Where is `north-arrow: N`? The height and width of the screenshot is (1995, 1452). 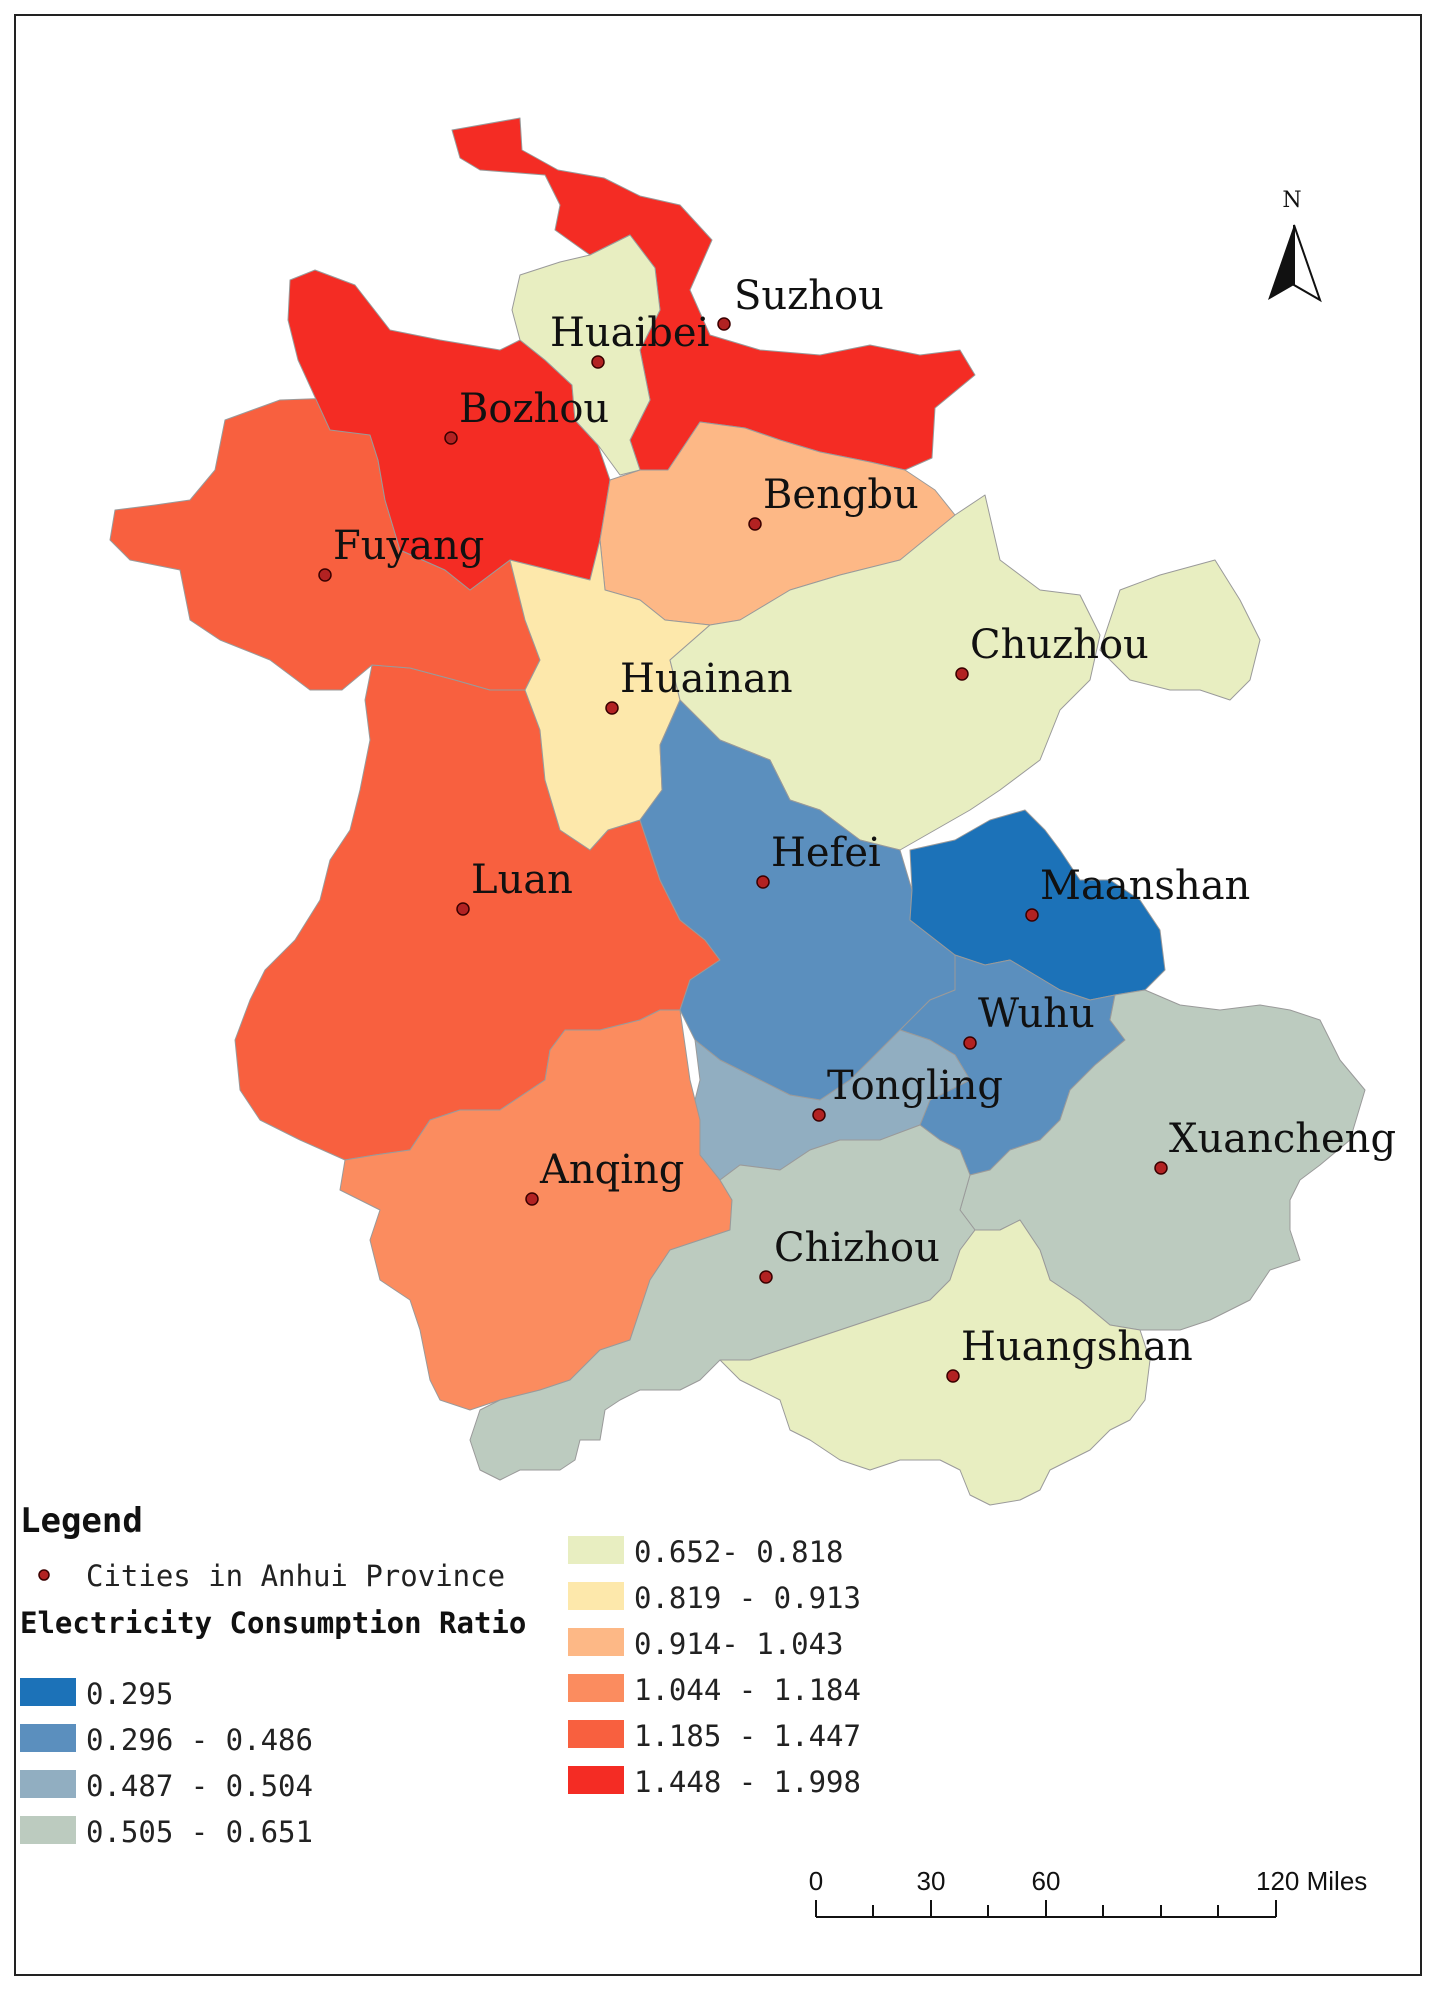 north-arrow: N is located at coordinates (1295, 245).